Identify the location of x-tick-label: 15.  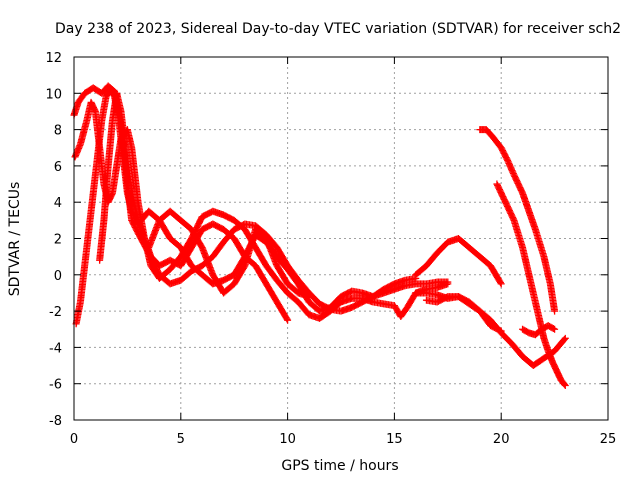
(394, 439).